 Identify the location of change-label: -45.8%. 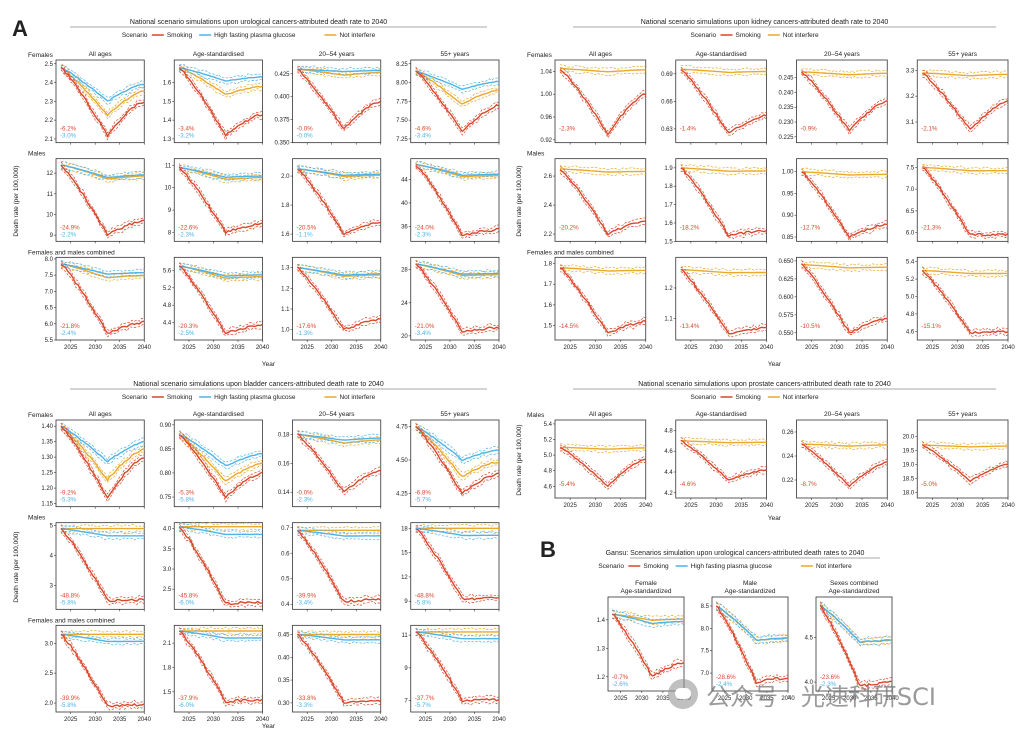
(188, 595).